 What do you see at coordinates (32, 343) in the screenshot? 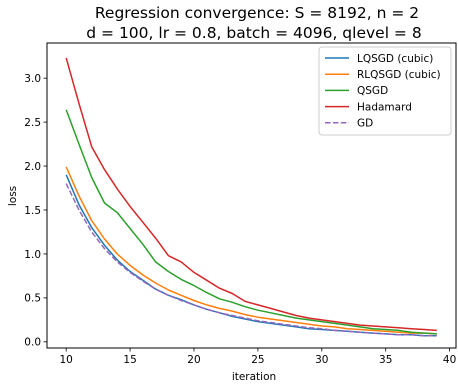
I see `y-tick-label: 0.0` at bounding box center [32, 343].